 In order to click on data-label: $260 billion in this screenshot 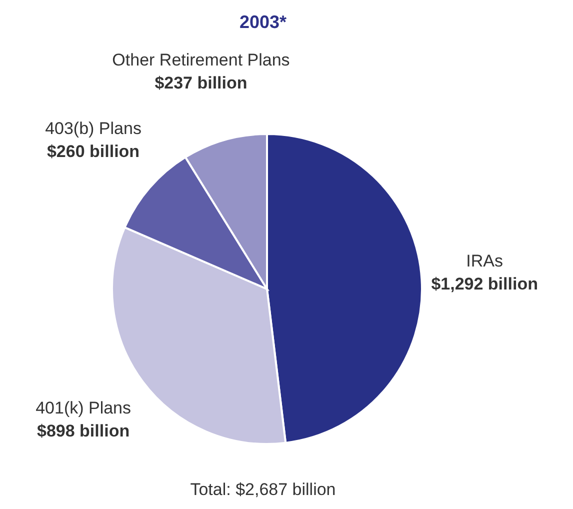, I will do `click(93, 152)`.